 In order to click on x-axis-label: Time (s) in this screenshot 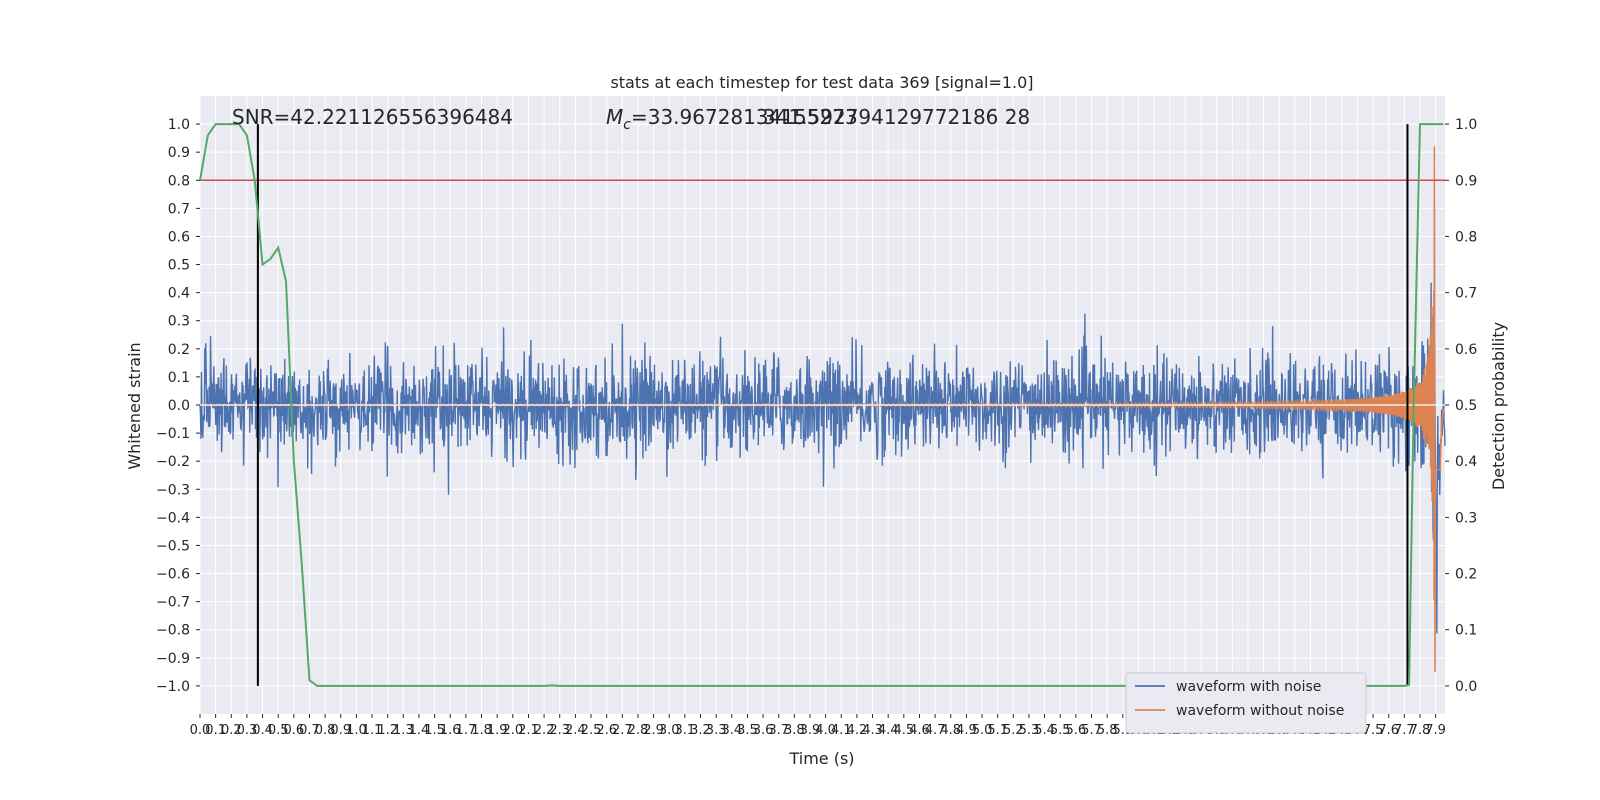, I will do `click(821, 758)`.